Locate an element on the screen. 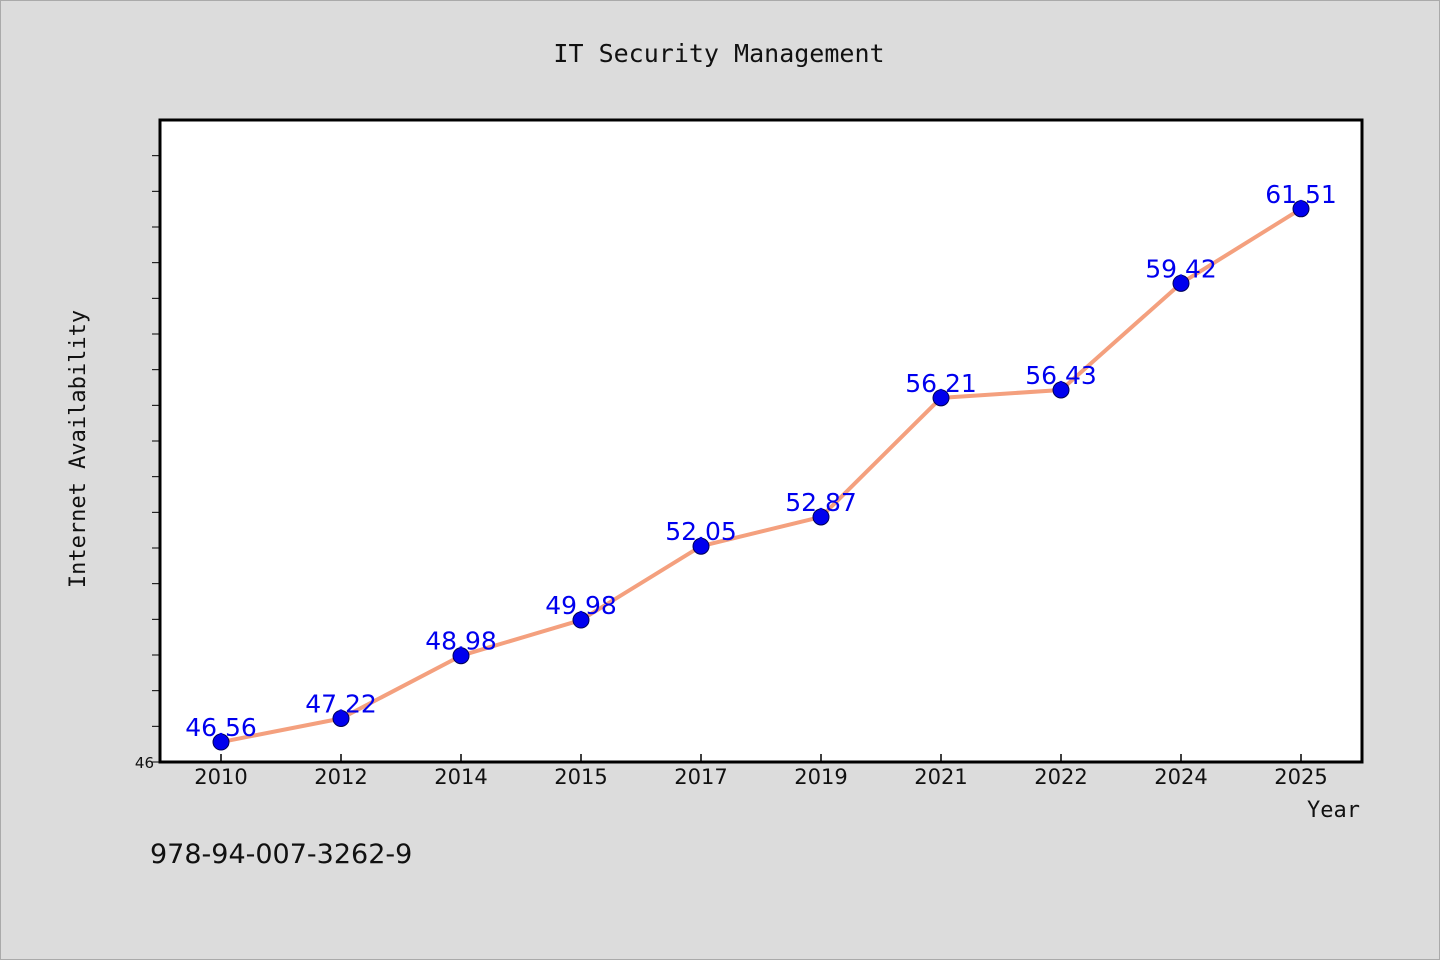 This screenshot has width=1440, height=960. x-axis-label: Year is located at coordinates (1333, 810).